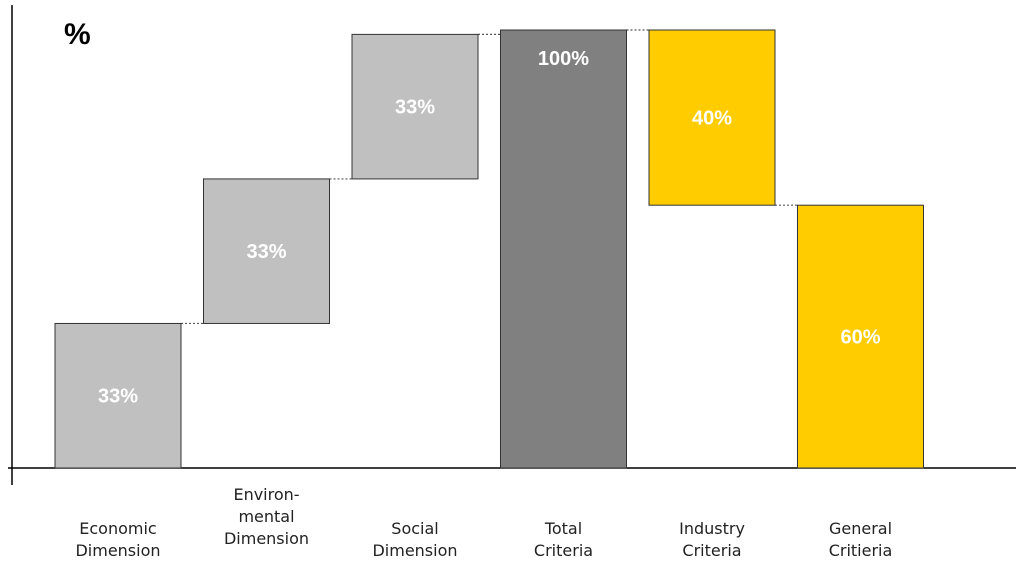  What do you see at coordinates (414, 528) in the screenshot?
I see `category-label: Social` at bounding box center [414, 528].